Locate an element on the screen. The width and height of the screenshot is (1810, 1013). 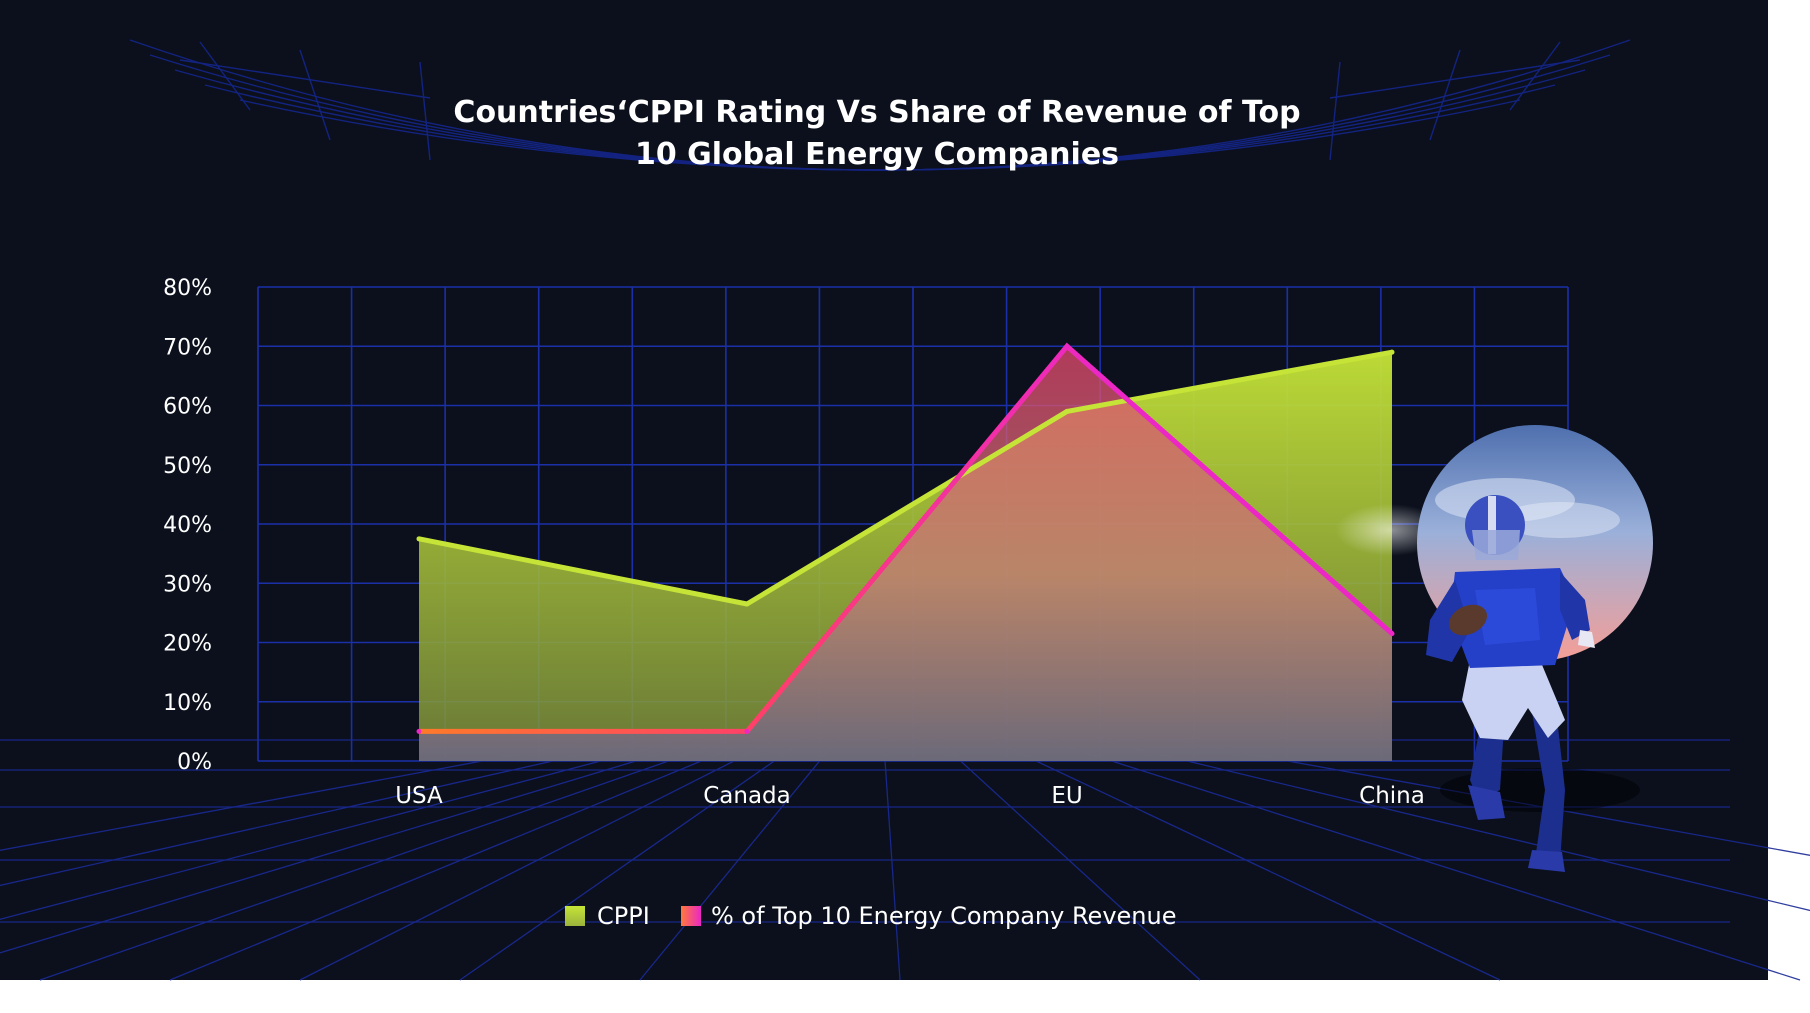
y-axis-ticks: 0% 10% 20% 30% 40% 50% 60% 70% 80% is located at coordinates (187, 525).